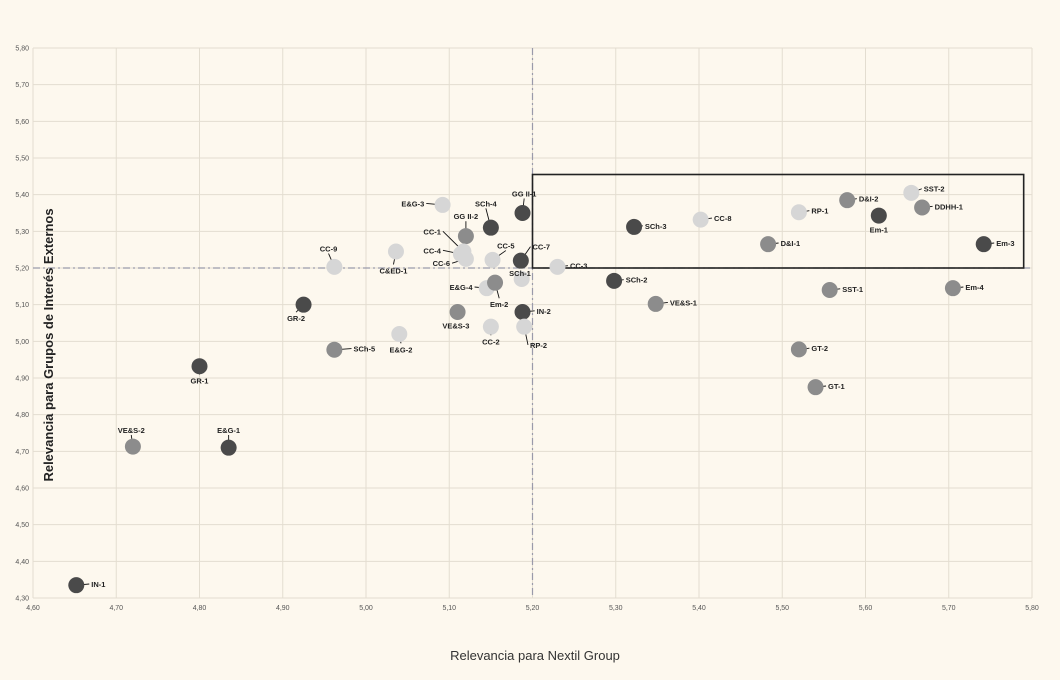 The height and width of the screenshot is (680, 1060). Describe the element at coordinates (394, 271) in the screenshot. I see `point-label: C&ED-1` at that location.